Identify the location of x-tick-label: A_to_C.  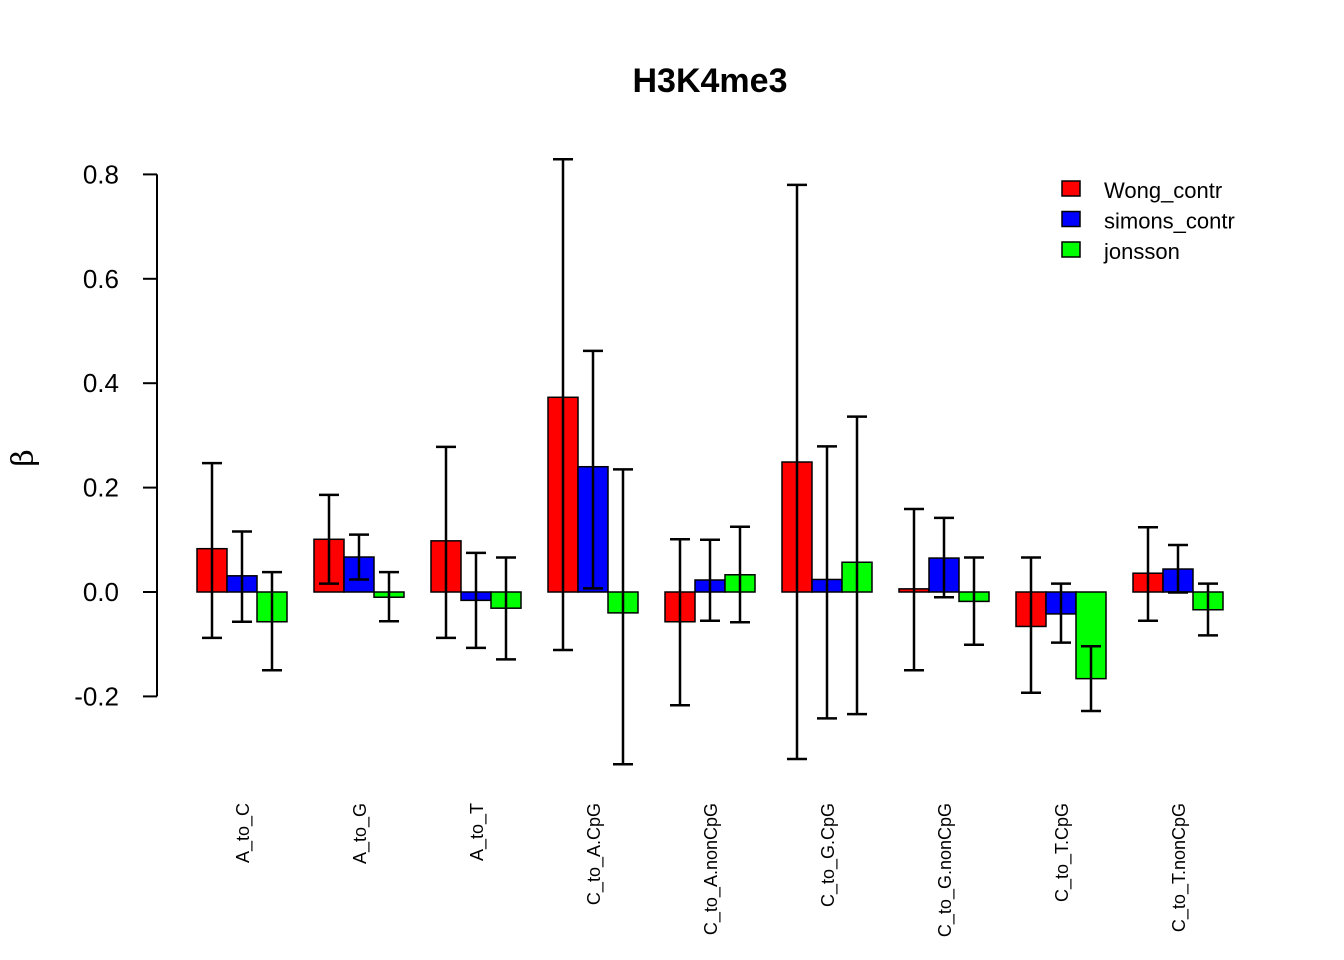
(243, 833).